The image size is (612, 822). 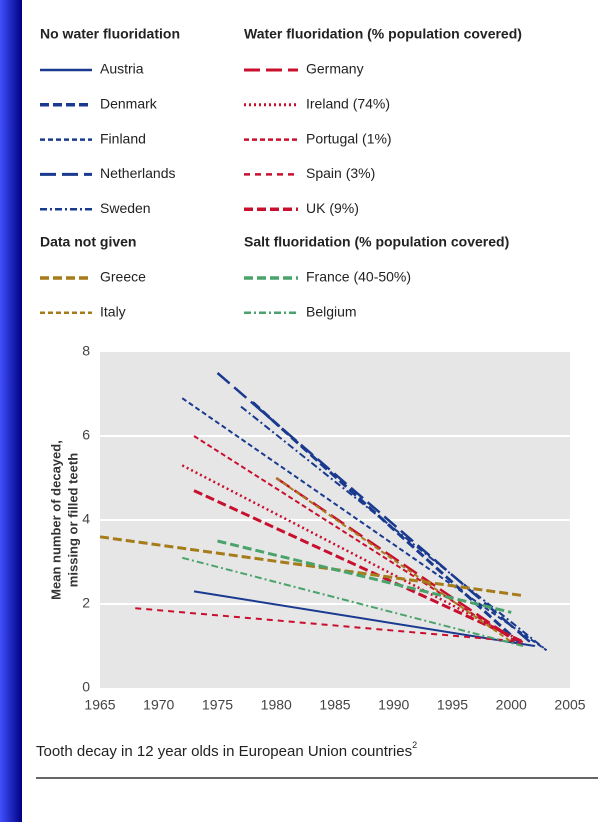 What do you see at coordinates (125, 208) in the screenshot?
I see `legend-label: Sweden` at bounding box center [125, 208].